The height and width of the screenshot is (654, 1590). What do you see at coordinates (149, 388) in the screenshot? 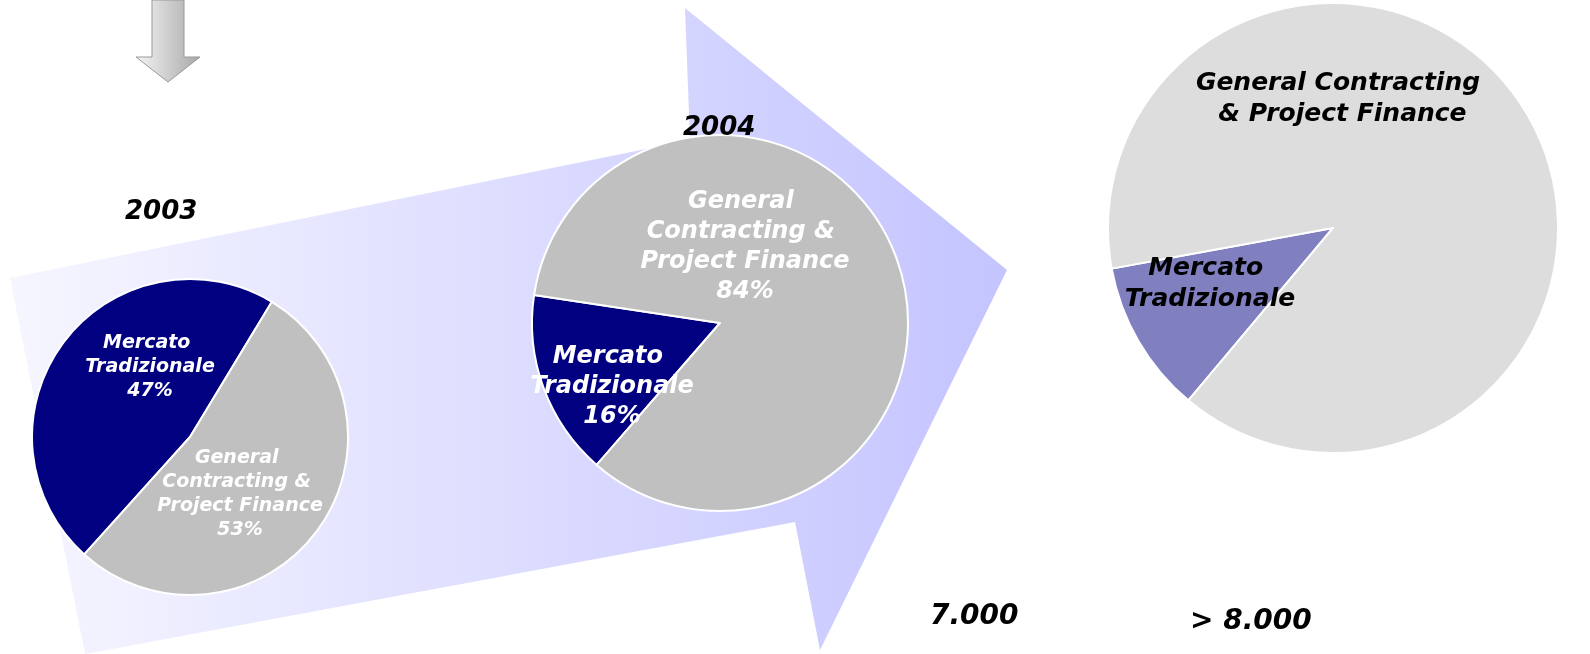
I see `data-label: 47%` at bounding box center [149, 388].